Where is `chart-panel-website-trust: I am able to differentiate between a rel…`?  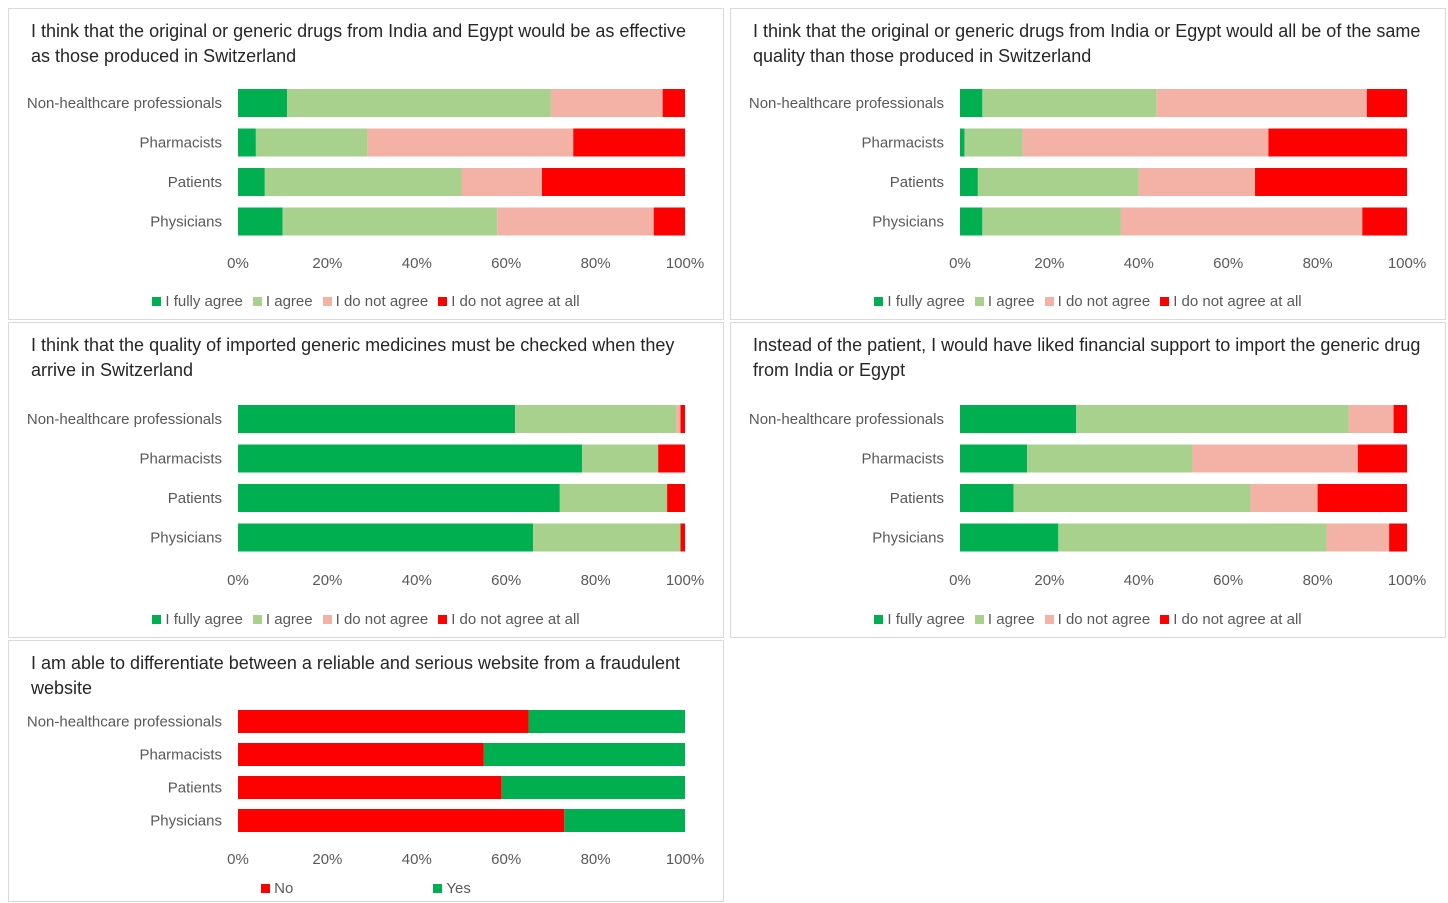 chart-panel-website-trust: I am able to differentiate between a rel… is located at coordinates (366, 771).